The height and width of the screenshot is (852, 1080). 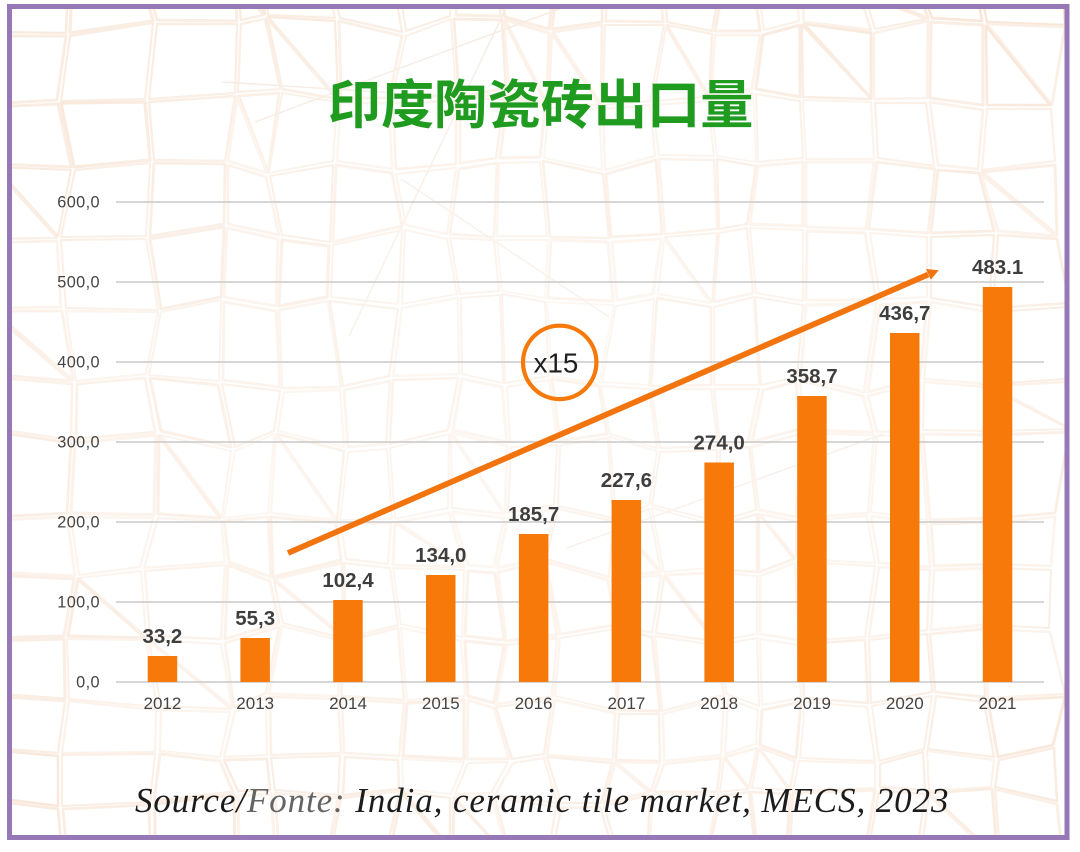 What do you see at coordinates (998, 703) in the screenshot?
I see `svg-text: 2021` at bounding box center [998, 703].